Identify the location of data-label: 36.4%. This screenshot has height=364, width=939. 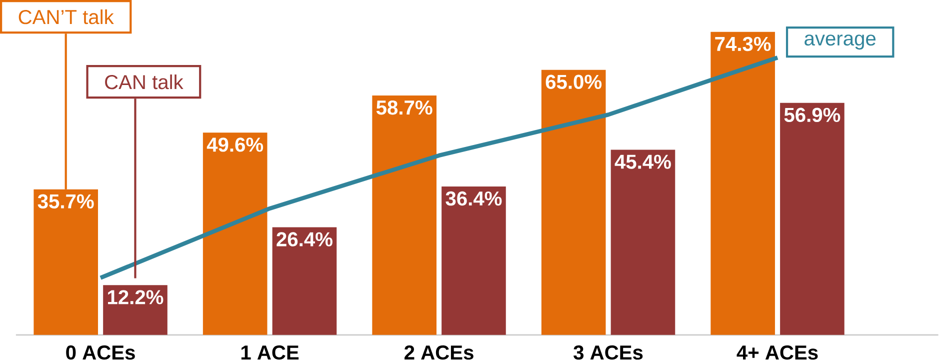
(474, 198).